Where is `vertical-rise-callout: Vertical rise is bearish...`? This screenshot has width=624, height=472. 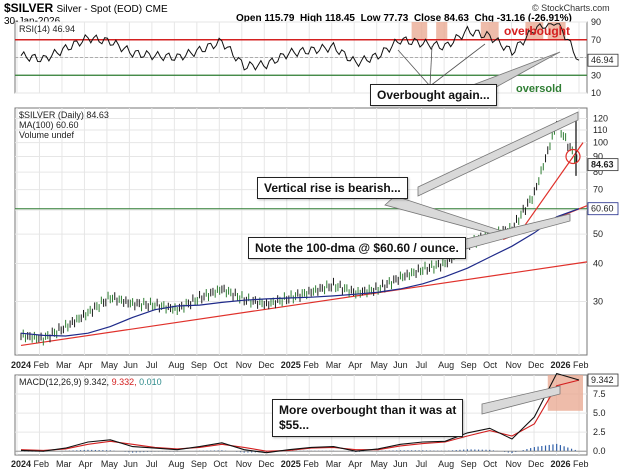 vertical-rise-callout: Vertical rise is bearish... is located at coordinates (332, 188).